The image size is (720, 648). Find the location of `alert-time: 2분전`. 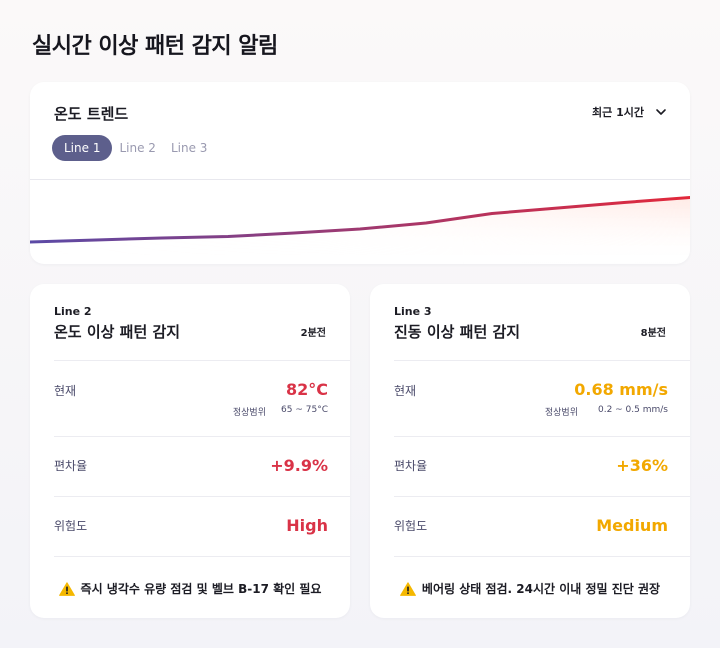

alert-time: 2분전 is located at coordinates (313, 333).